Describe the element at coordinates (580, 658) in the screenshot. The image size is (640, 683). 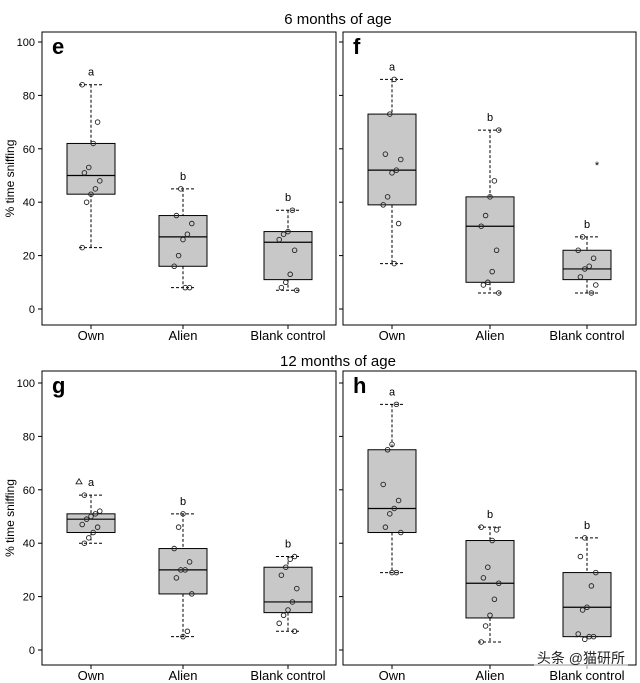
I see `watermark: 头条 @猫研所` at that location.